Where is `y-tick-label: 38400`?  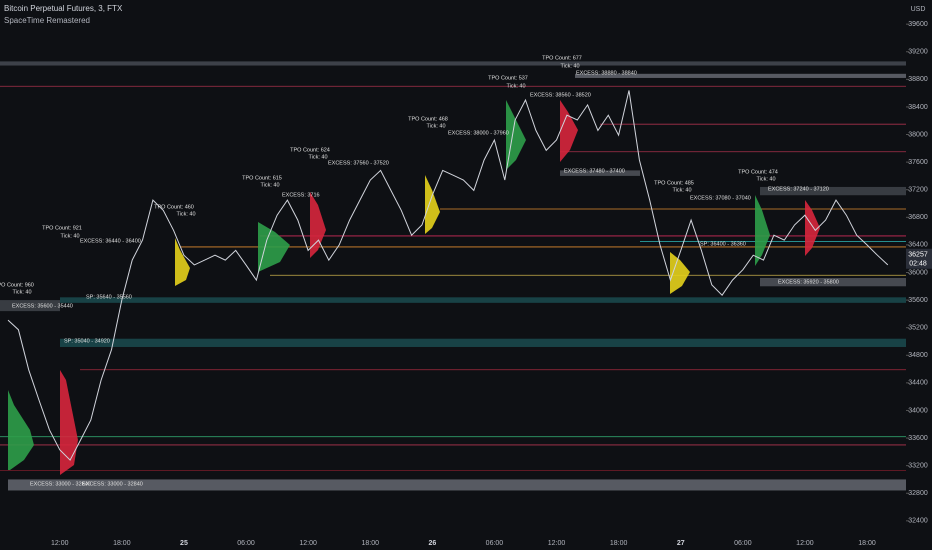
y-tick-label: 38400 is located at coordinates (918, 107).